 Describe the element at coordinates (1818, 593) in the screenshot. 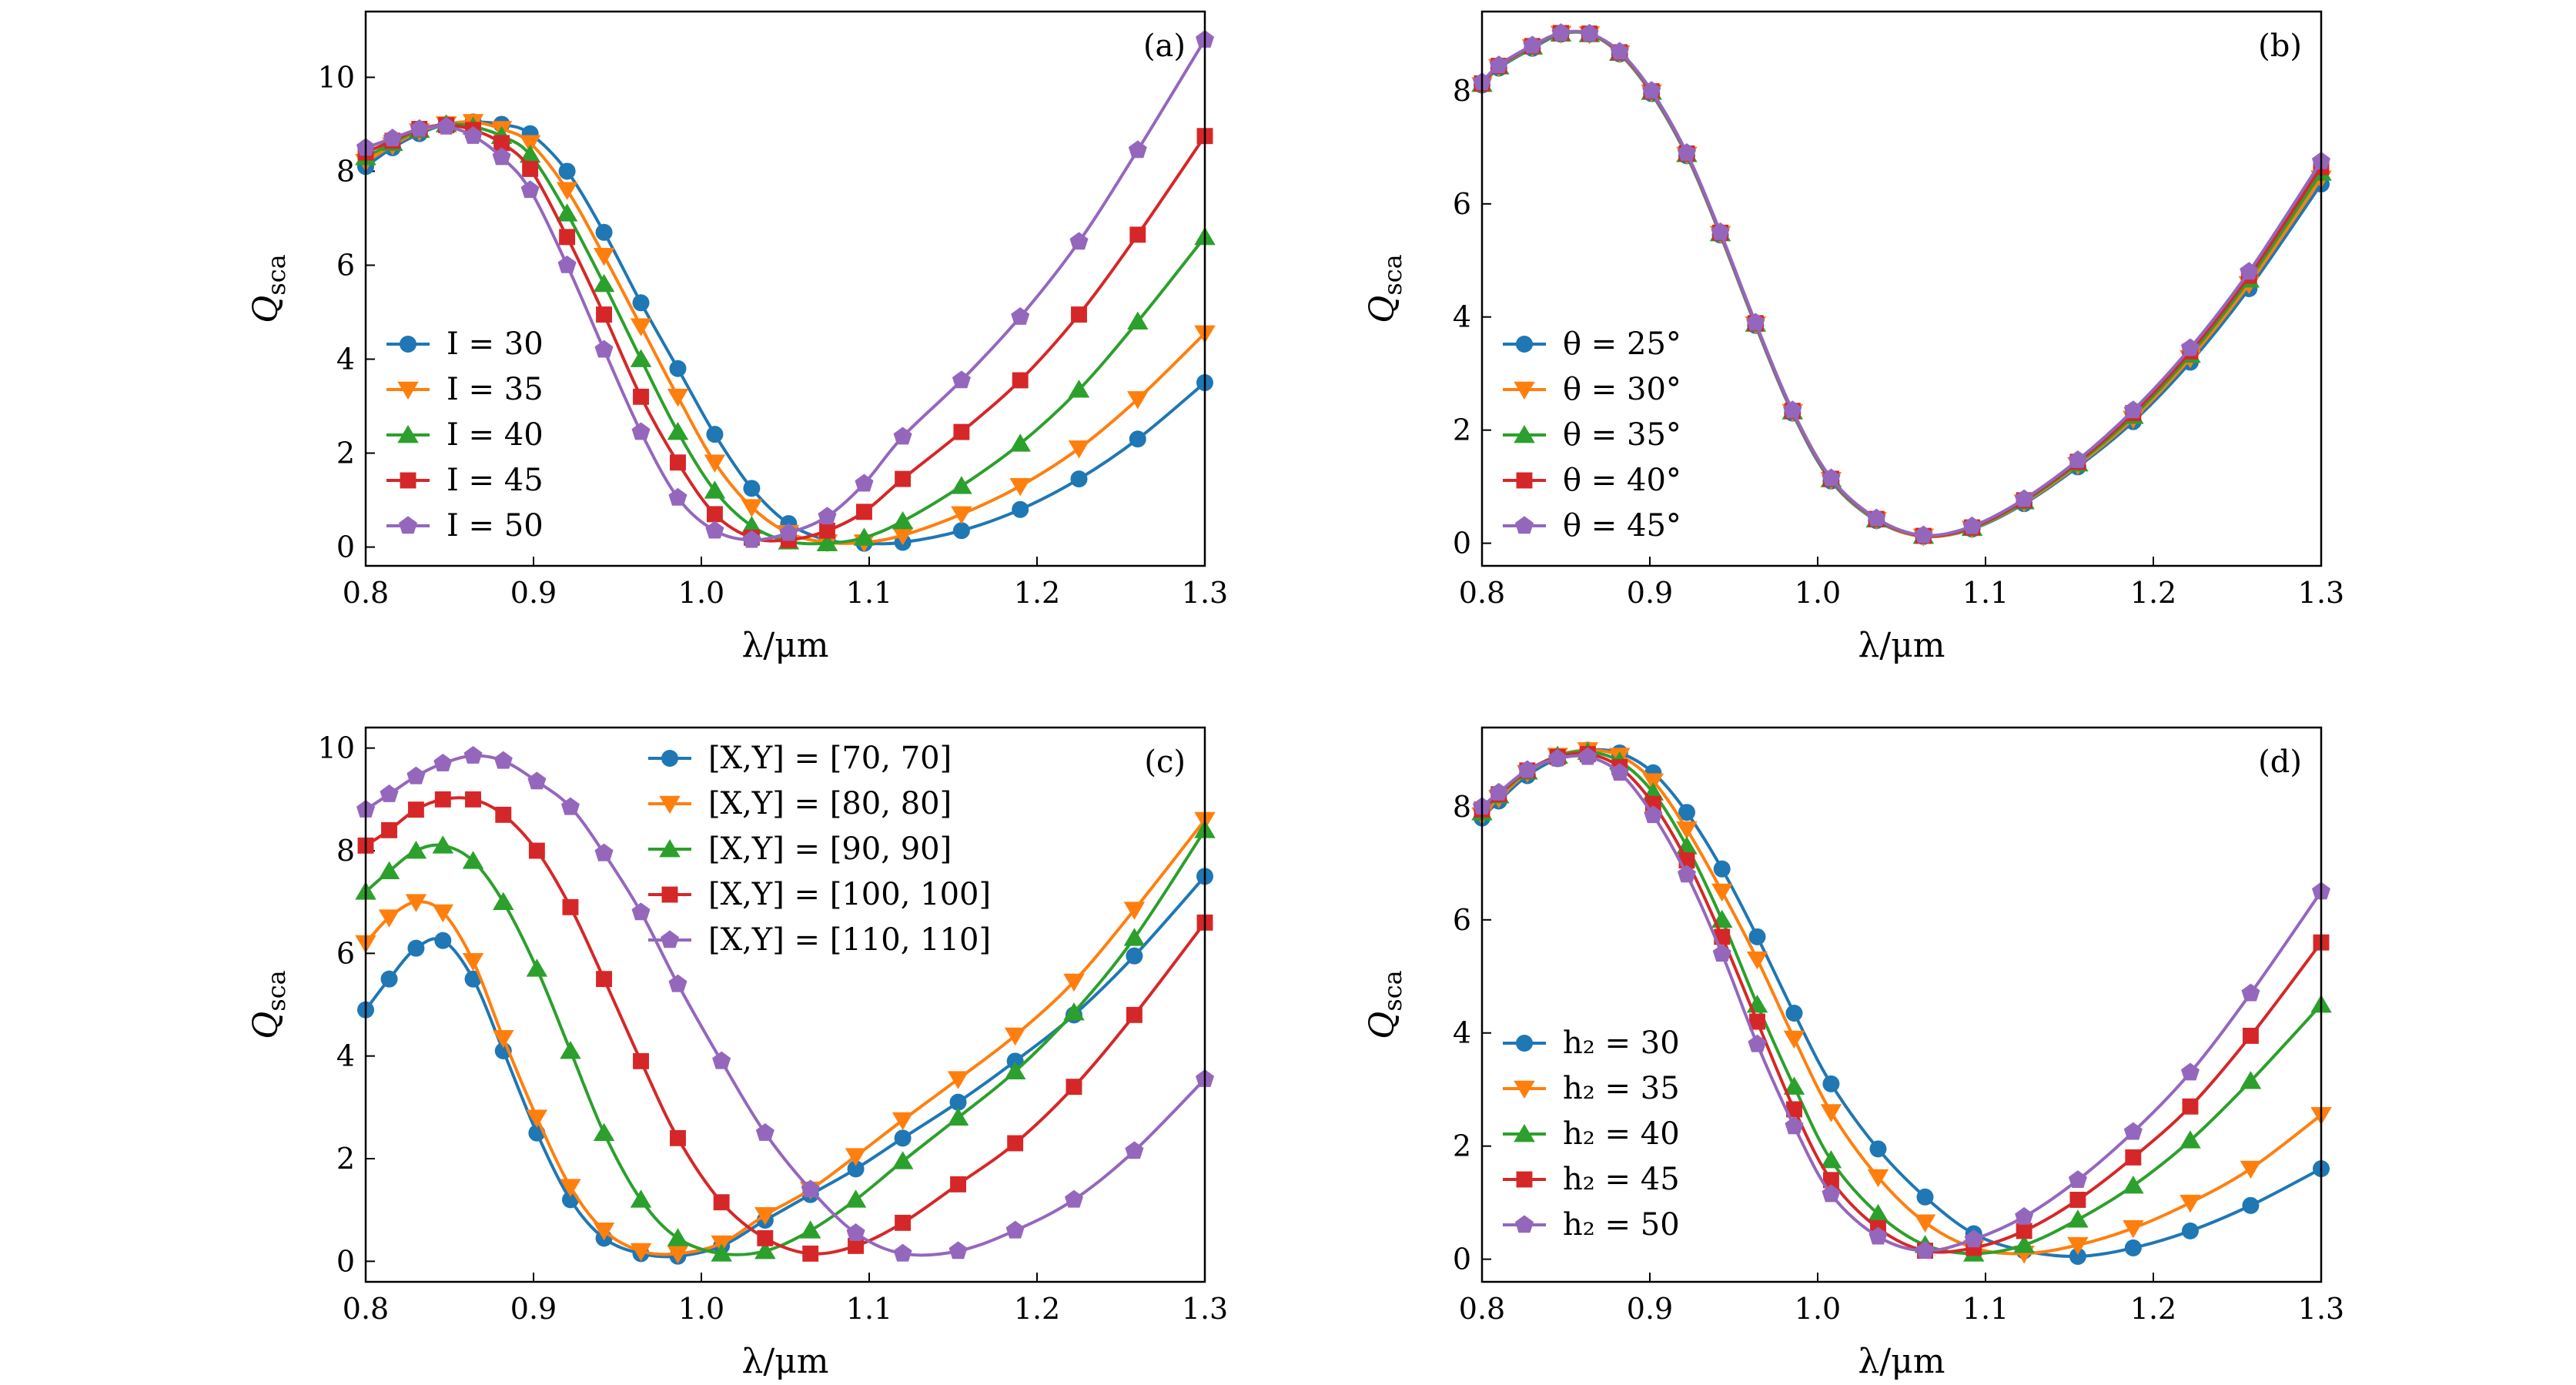

I see `x-tick-label: 1.0` at that location.